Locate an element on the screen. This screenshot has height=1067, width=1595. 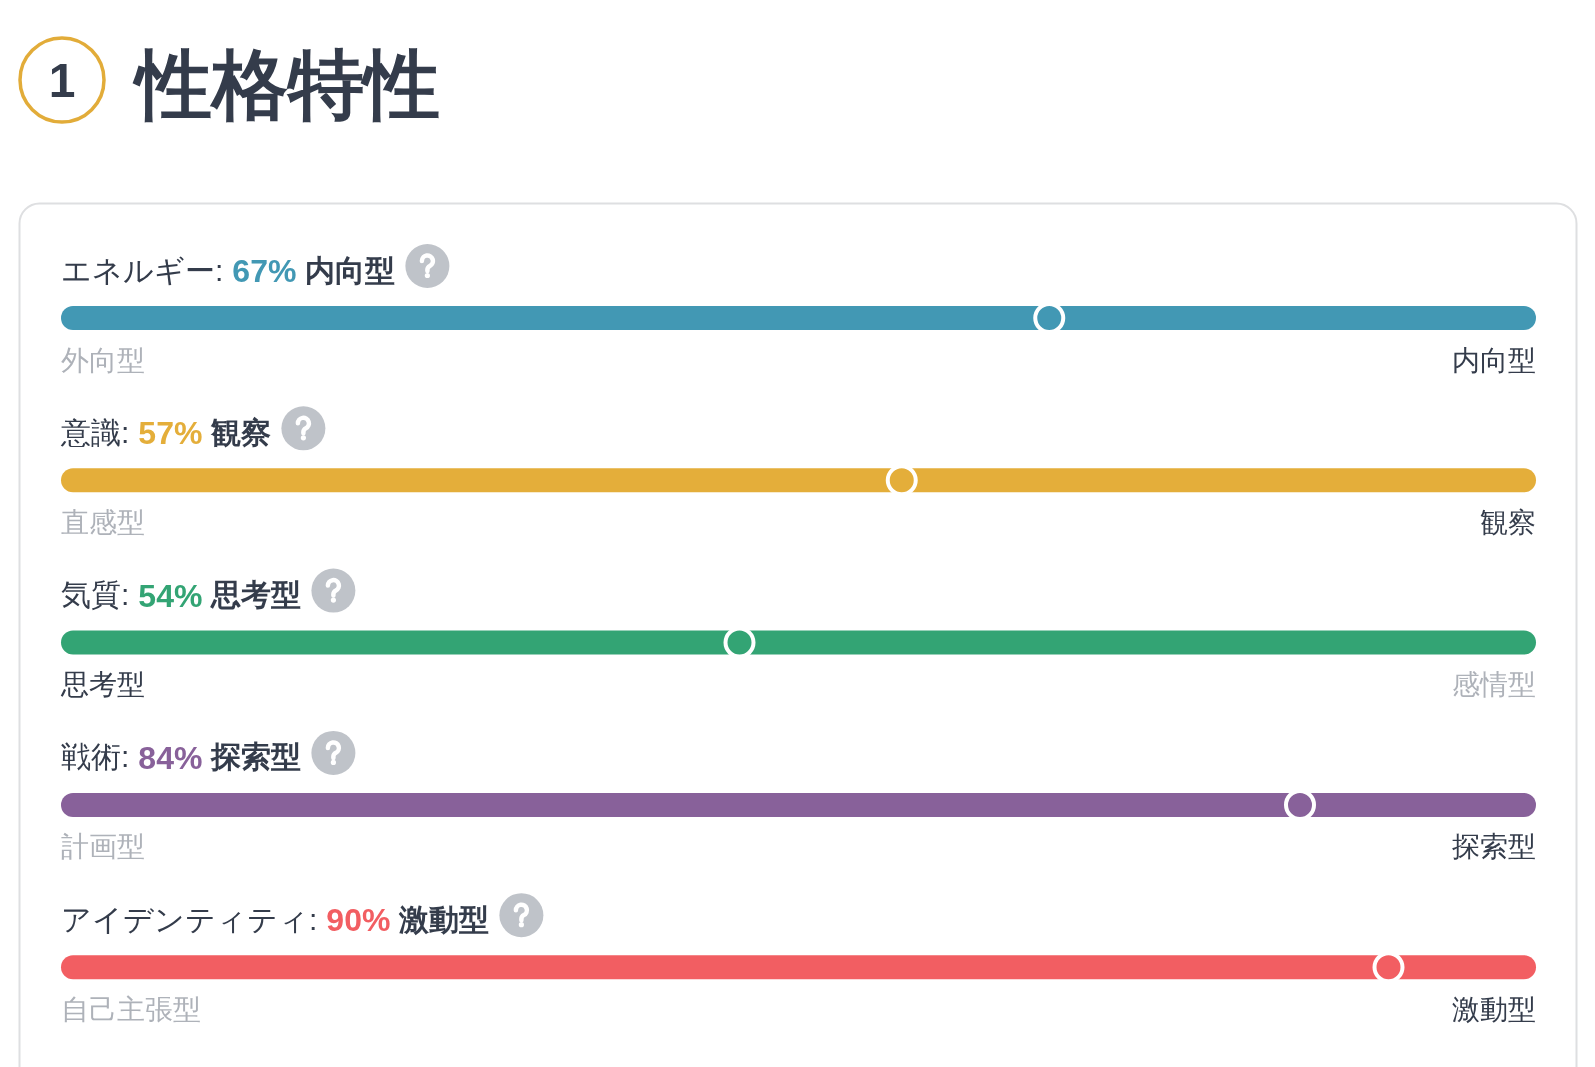
category-label: 外向型 is located at coordinates (103, 360).